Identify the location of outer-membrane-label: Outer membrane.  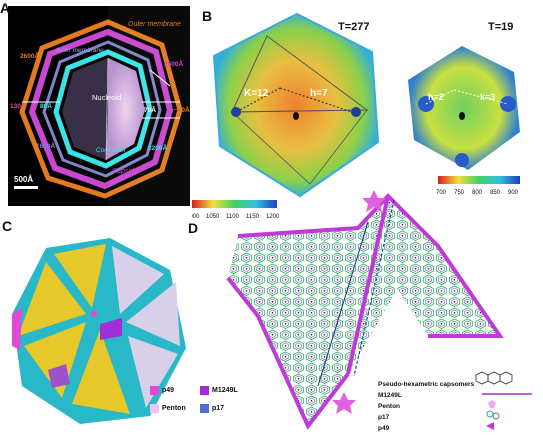
(154, 24).